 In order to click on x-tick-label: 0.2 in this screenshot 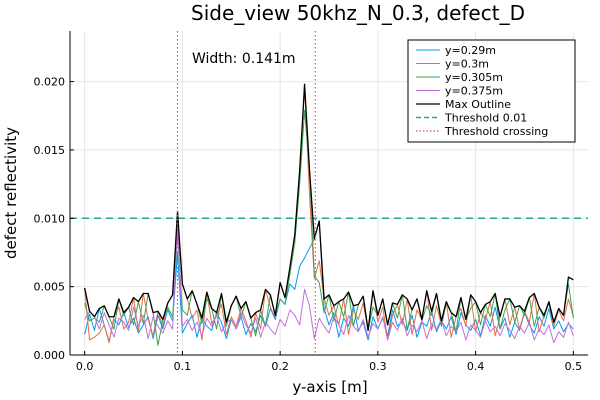, I will do `click(280, 366)`.